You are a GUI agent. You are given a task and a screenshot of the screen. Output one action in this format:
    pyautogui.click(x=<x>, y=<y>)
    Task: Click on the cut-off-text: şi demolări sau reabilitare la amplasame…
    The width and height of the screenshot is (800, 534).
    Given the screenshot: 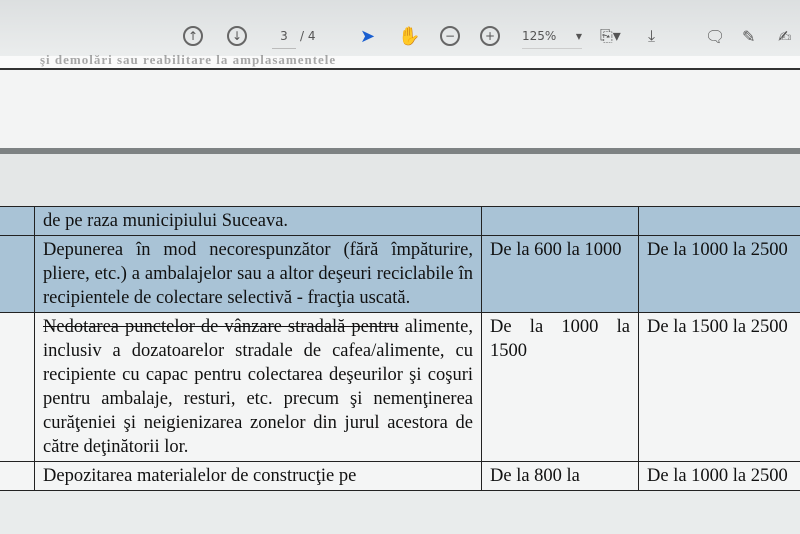 What is the action you would take?
    pyautogui.click(x=188, y=59)
    